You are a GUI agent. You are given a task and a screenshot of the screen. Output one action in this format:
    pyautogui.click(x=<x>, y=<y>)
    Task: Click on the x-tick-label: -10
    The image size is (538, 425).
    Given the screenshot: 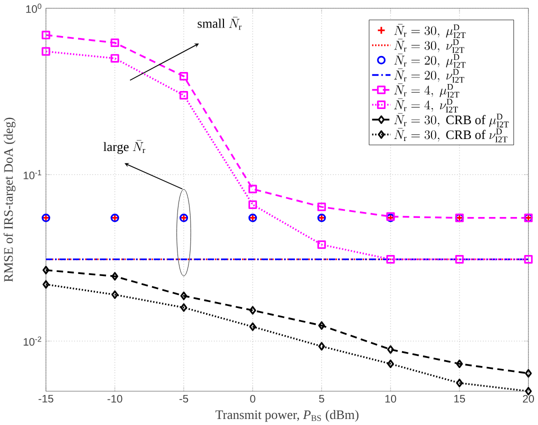 What is the action you would take?
    pyautogui.click(x=115, y=398)
    